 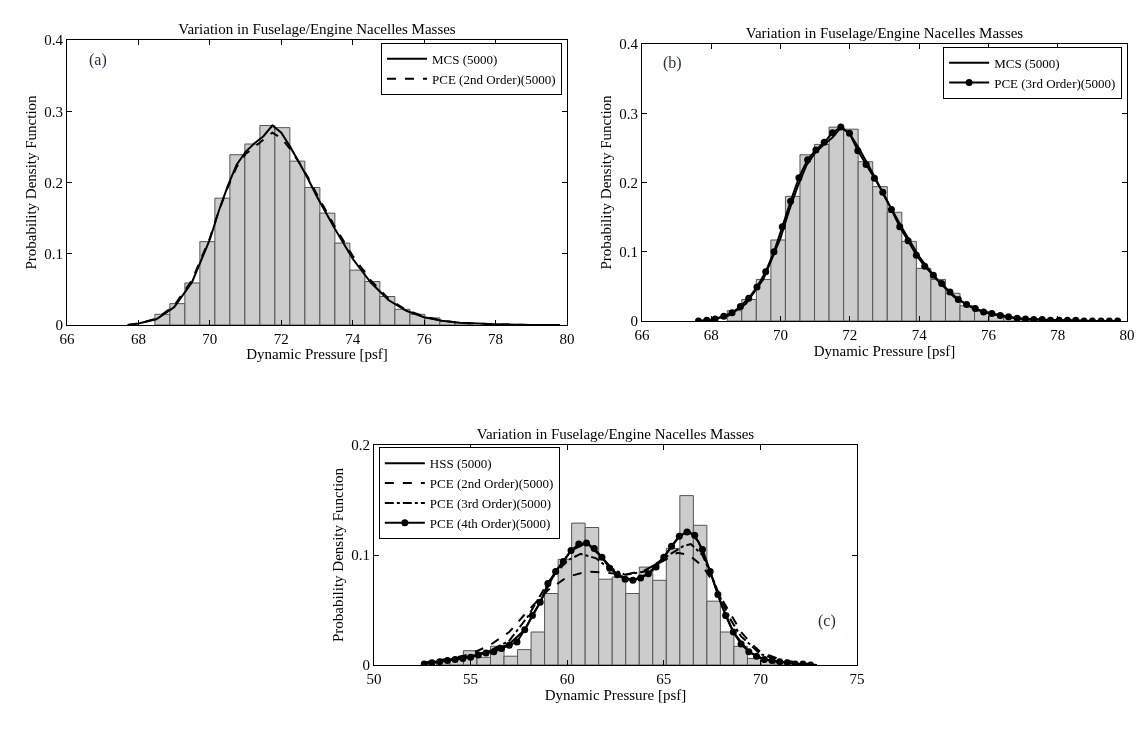 I want to click on x-tick-label: 60, so click(x=567, y=679).